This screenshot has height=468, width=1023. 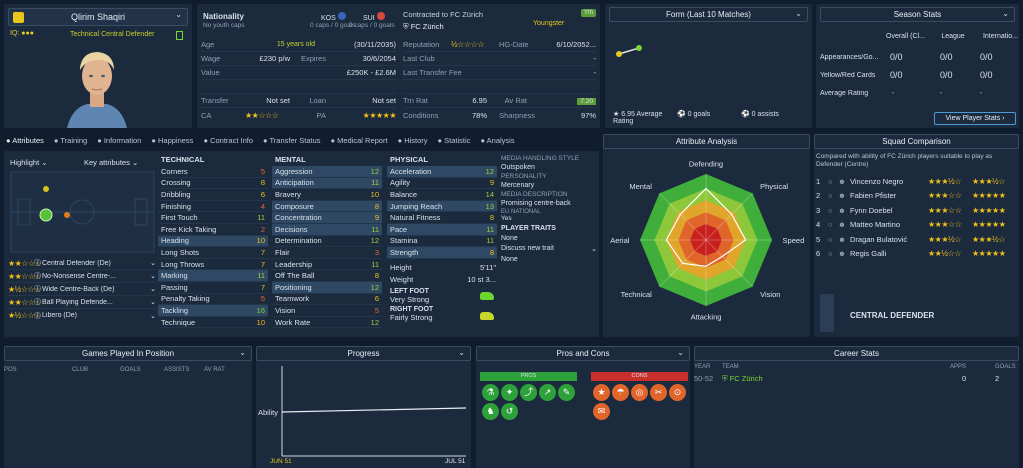 What do you see at coordinates (228, 140) in the screenshot?
I see `tab-contract-info: ● Contract Info` at bounding box center [228, 140].